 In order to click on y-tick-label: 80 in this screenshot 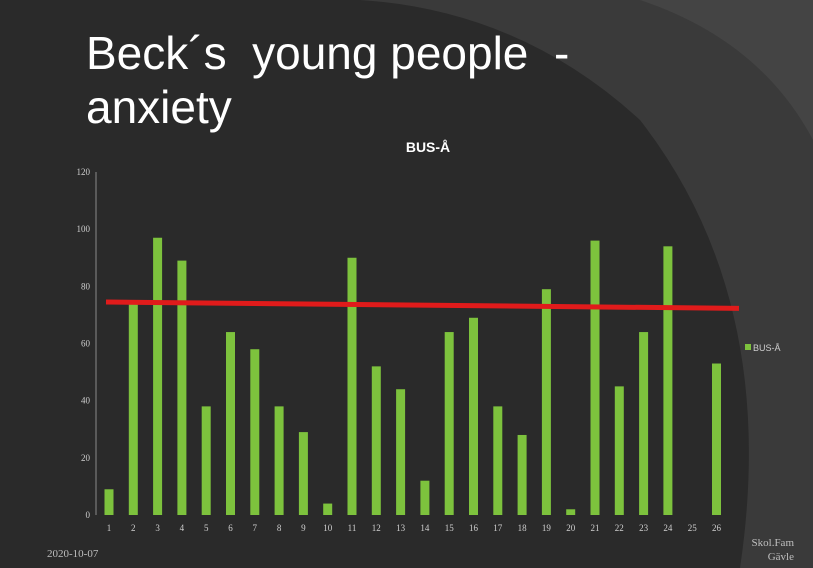, I will do `click(86, 286)`.